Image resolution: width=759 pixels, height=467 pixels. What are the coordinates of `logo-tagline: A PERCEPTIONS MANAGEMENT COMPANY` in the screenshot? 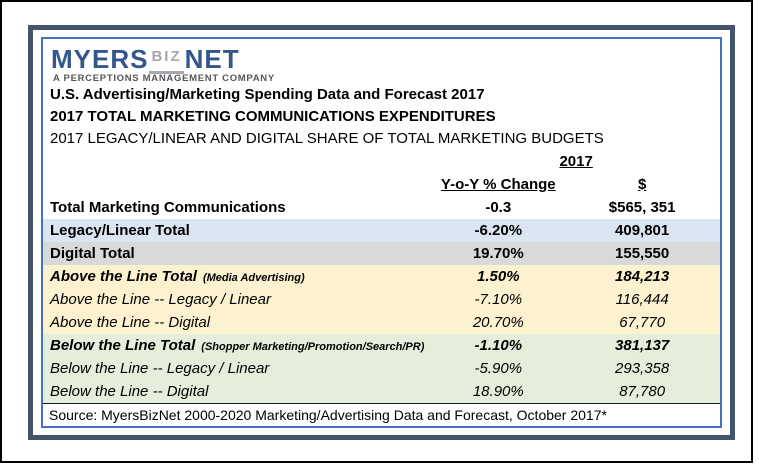 It's located at (164, 78).